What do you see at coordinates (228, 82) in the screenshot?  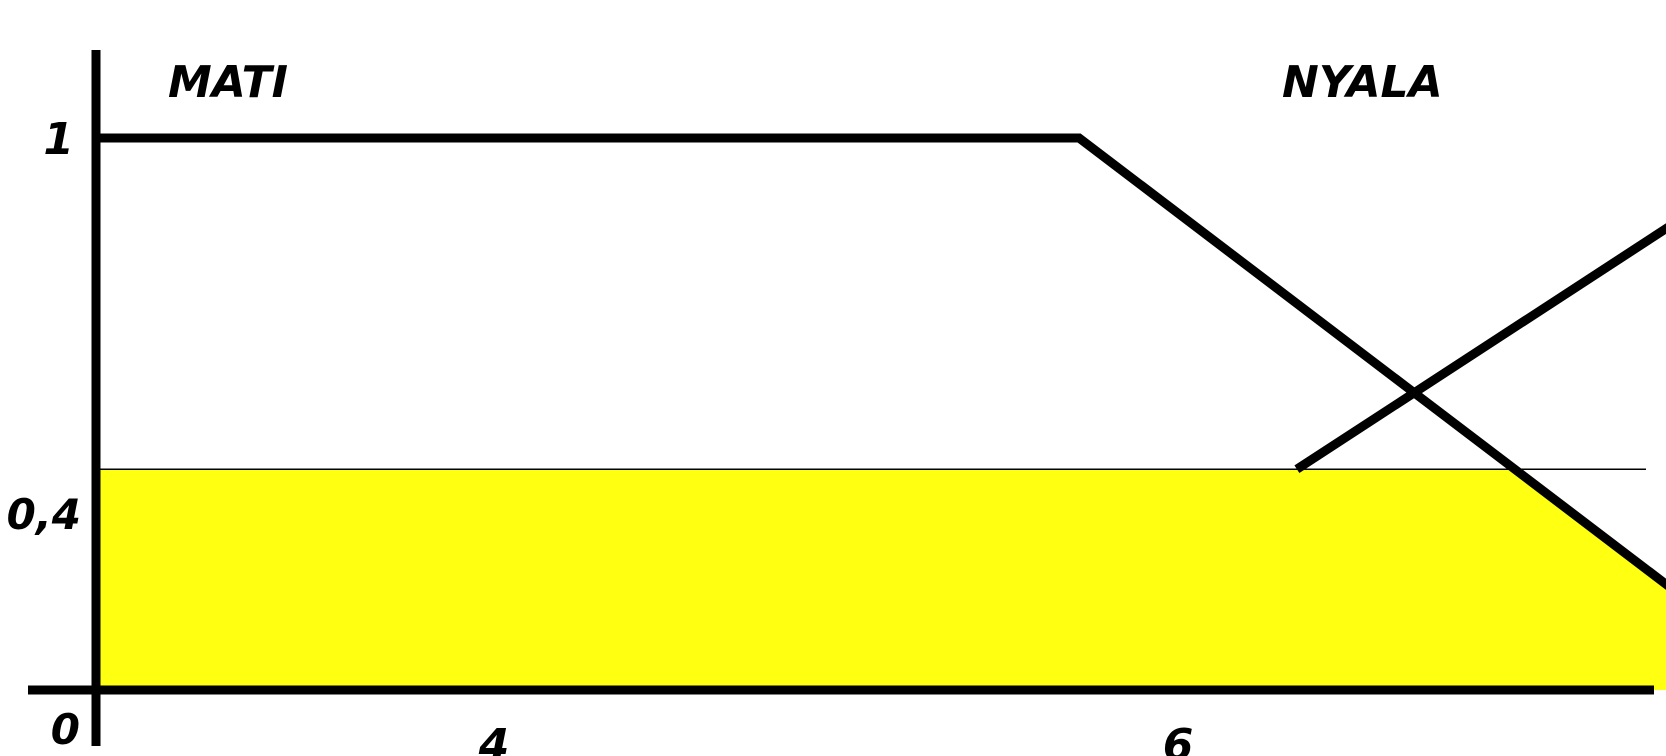 I see `mati-label: MATI` at bounding box center [228, 82].